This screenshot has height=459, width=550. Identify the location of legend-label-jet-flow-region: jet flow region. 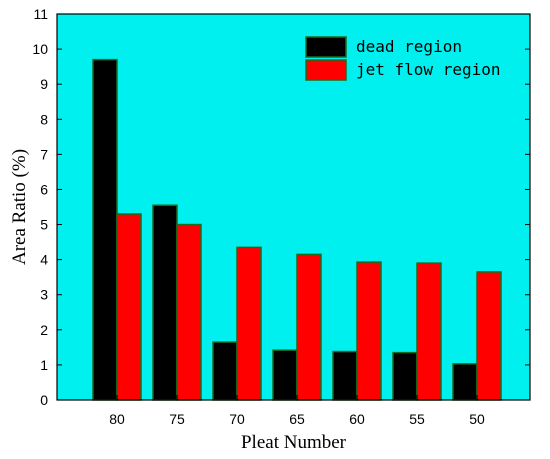
(428, 69).